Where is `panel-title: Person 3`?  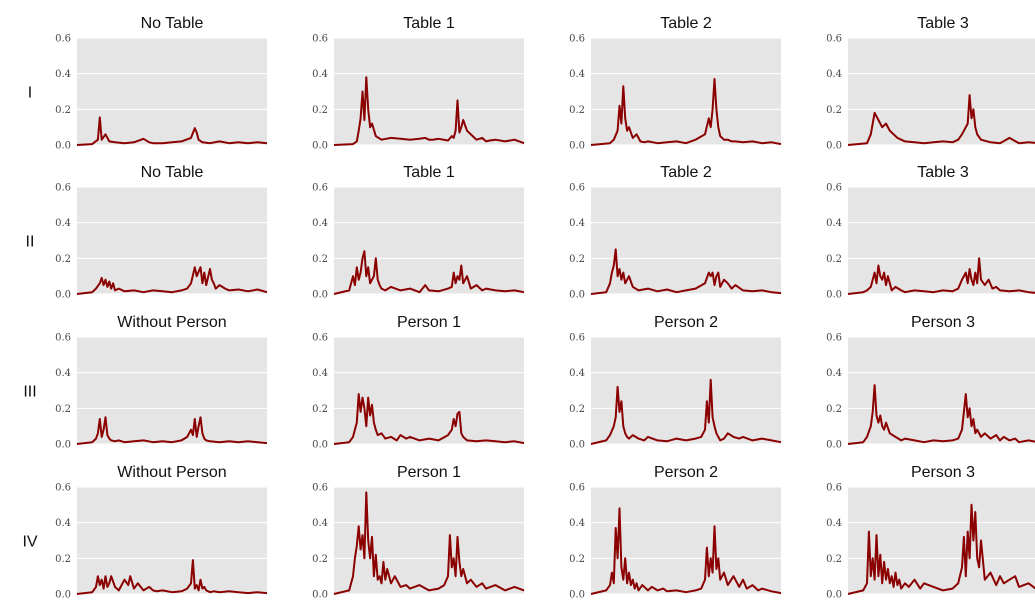
panel-title: Person 3 is located at coordinates (943, 472).